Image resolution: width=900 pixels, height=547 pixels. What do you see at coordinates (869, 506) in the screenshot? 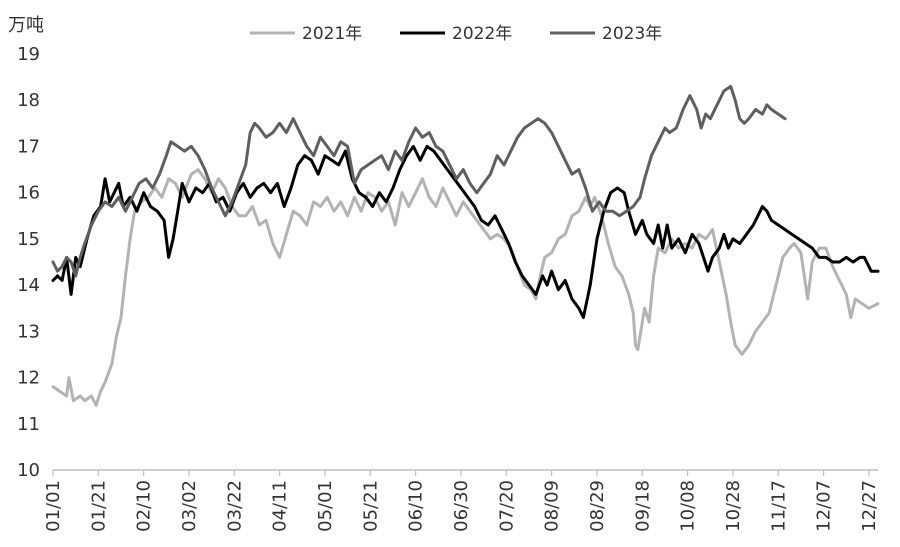
I see `x-tick-label: 12/27` at bounding box center [869, 506].